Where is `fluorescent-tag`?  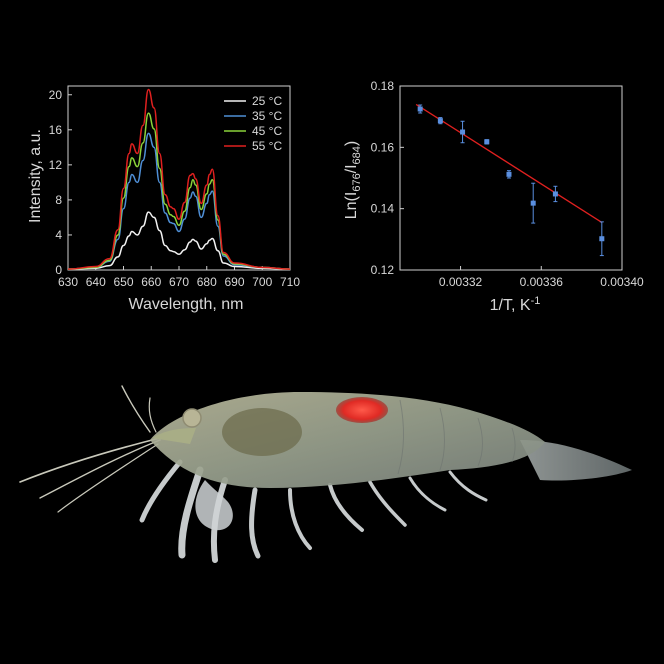
fluorescent-tag is located at coordinates (362, 410).